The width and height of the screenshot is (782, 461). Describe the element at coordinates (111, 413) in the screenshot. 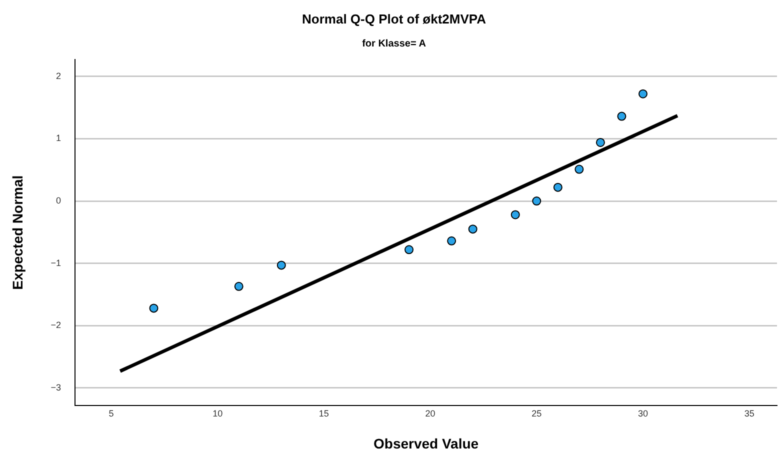

I see `x-tick-label: 5` at that location.